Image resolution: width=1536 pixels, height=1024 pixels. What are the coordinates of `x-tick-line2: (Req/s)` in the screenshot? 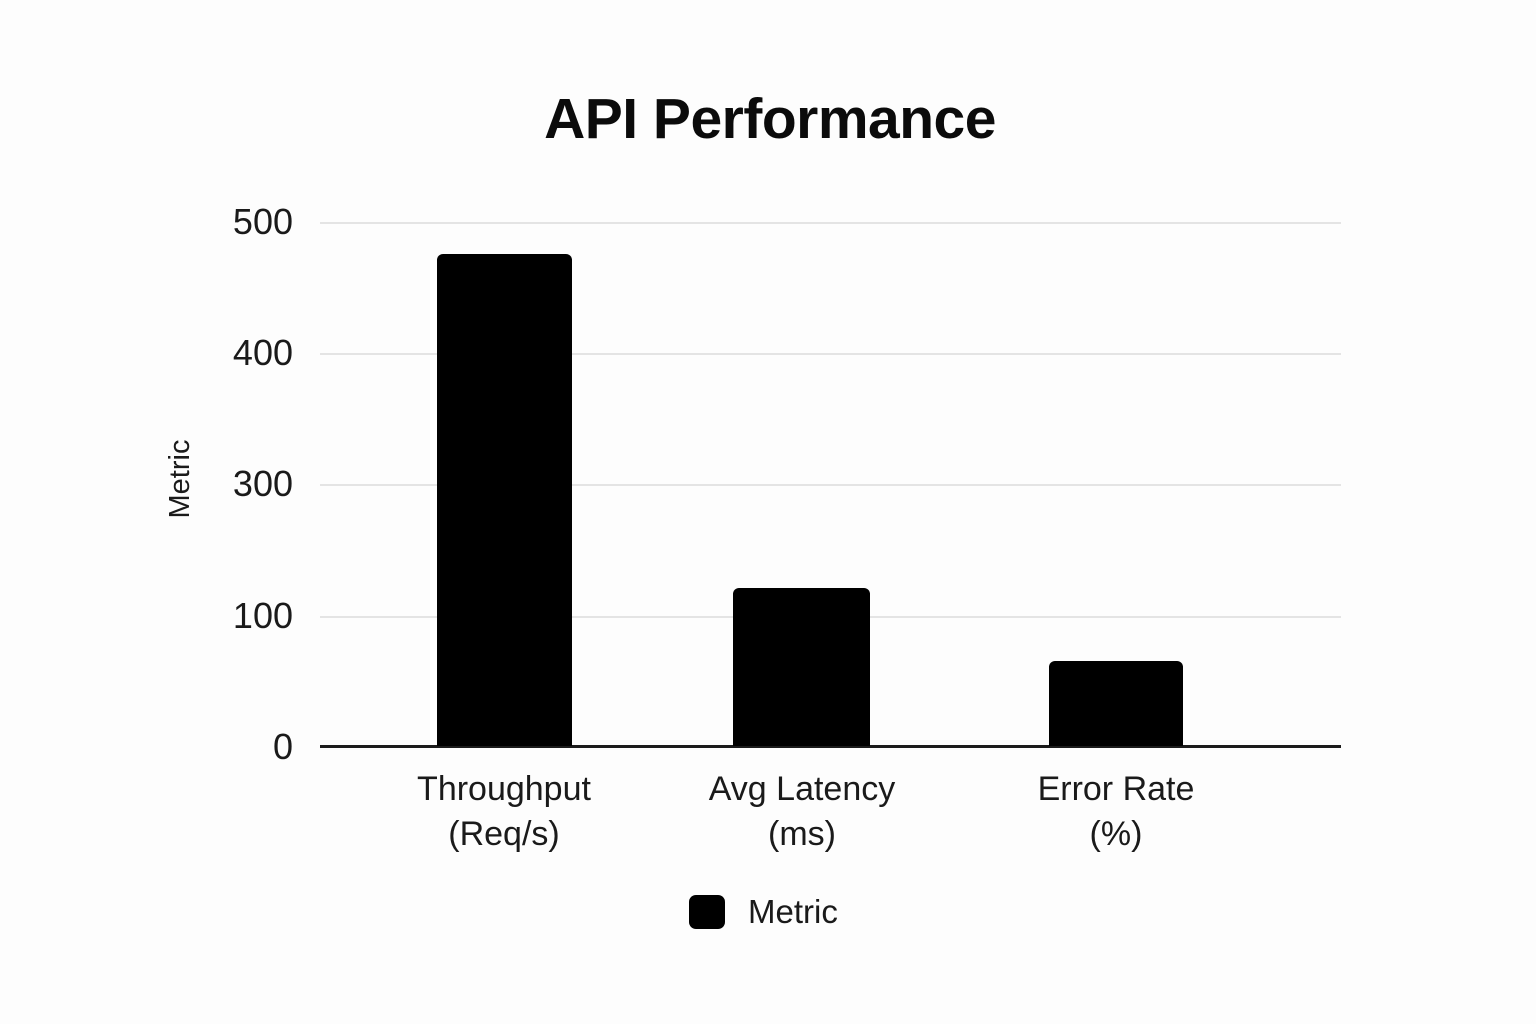 It's located at (504, 834).